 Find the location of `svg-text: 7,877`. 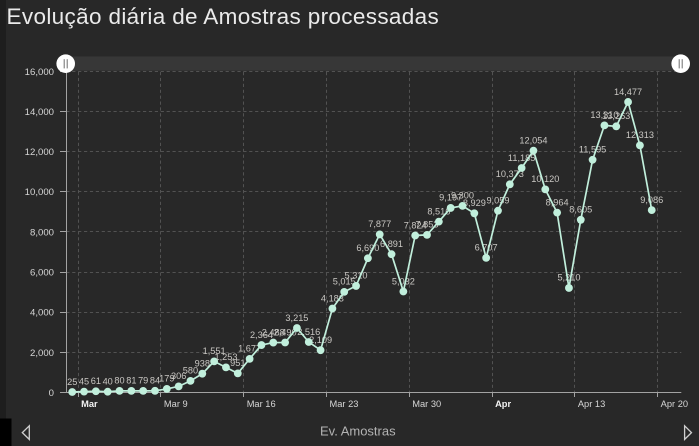

svg-text: 7,877 is located at coordinates (379, 224).